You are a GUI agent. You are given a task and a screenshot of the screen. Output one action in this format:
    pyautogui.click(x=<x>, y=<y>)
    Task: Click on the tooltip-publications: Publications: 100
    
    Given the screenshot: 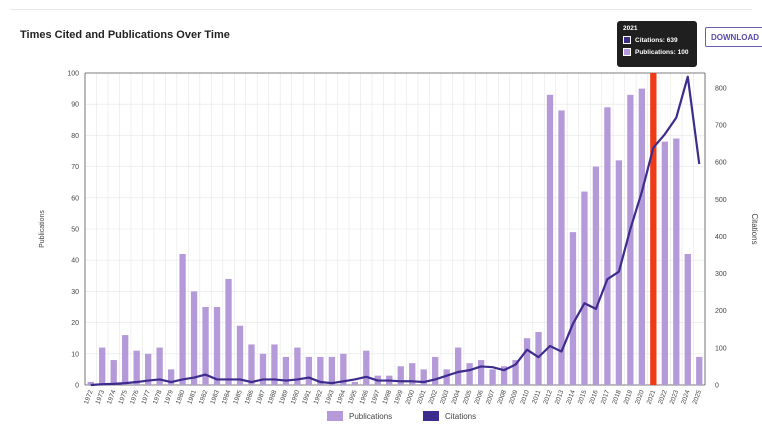 What is the action you would take?
    pyautogui.click(x=662, y=52)
    